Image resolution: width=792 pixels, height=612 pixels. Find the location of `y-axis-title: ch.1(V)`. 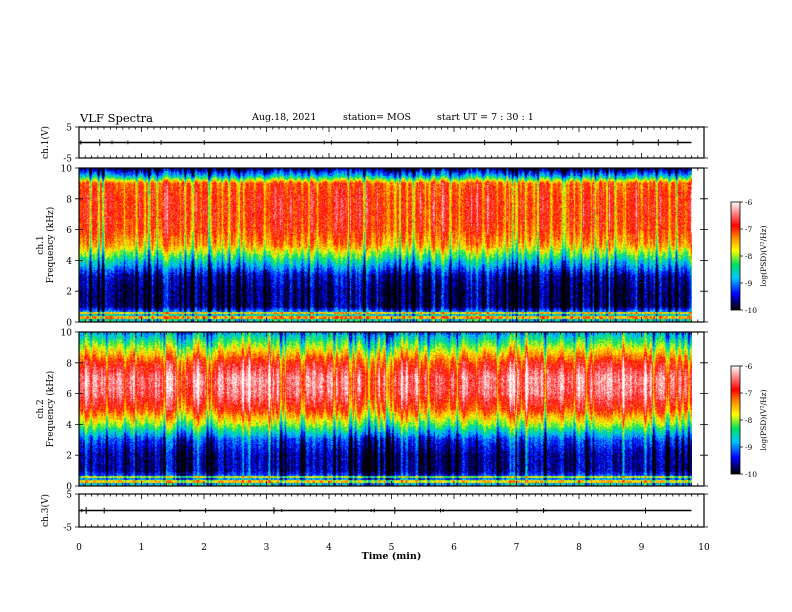

y-axis-title: ch.1(V) is located at coordinates (45, 142).